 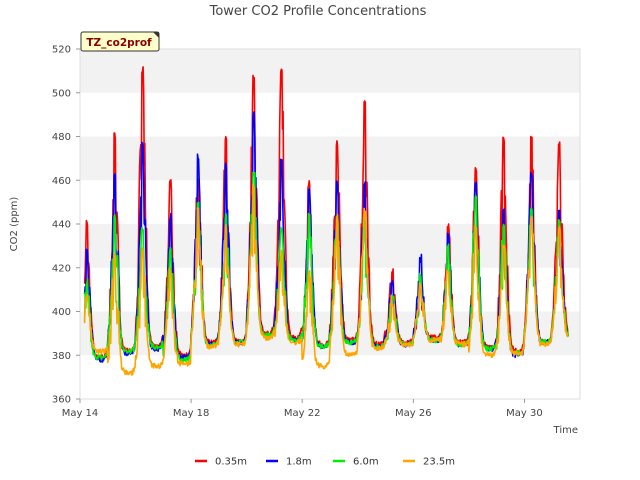 I want to click on x-tick-label: May 26, so click(x=413, y=413).